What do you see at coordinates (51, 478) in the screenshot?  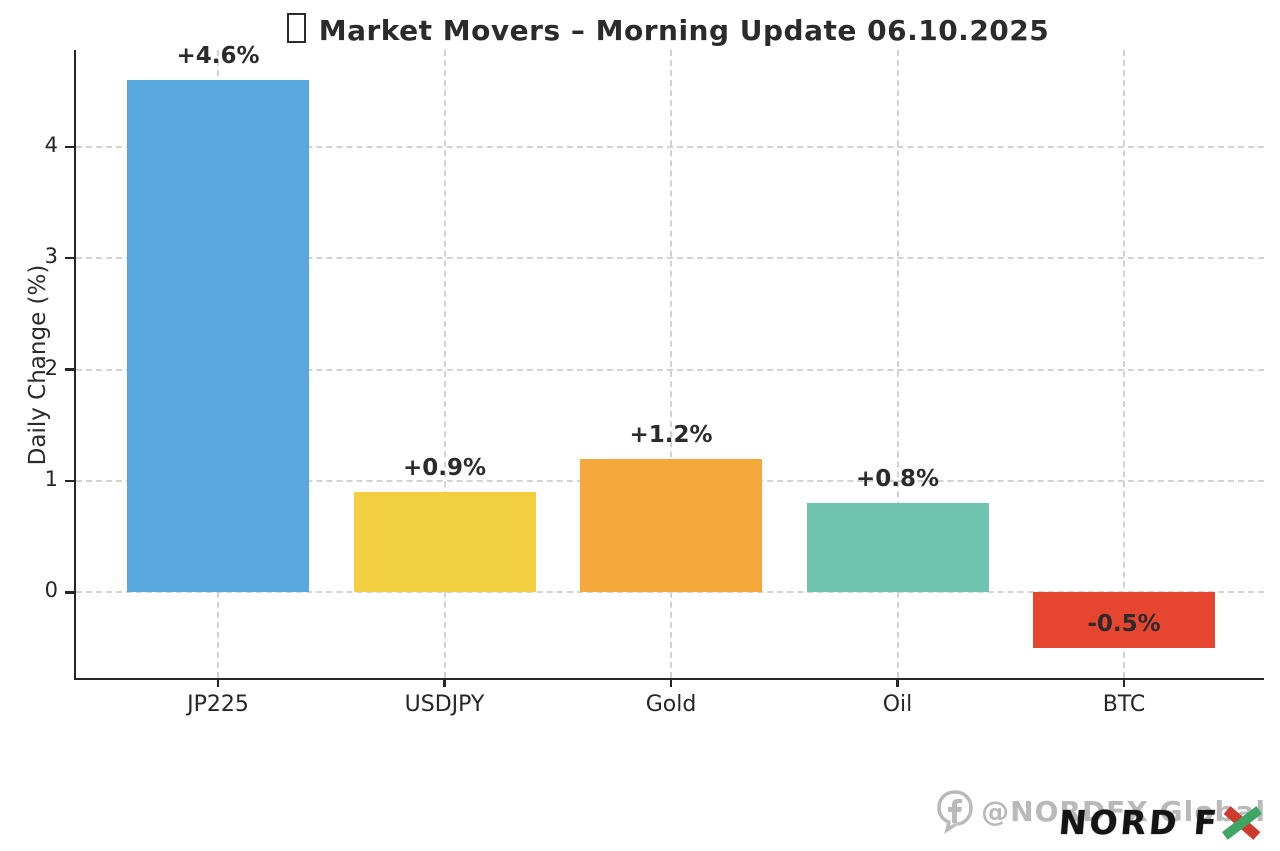 I see `y-tick-label: 1` at bounding box center [51, 478].